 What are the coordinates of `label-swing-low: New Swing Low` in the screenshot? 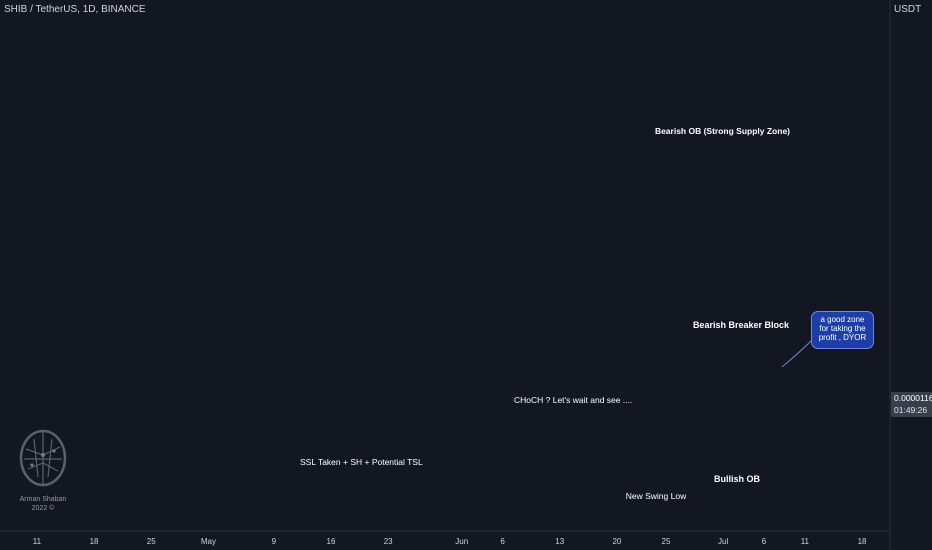 It's located at (656, 496).